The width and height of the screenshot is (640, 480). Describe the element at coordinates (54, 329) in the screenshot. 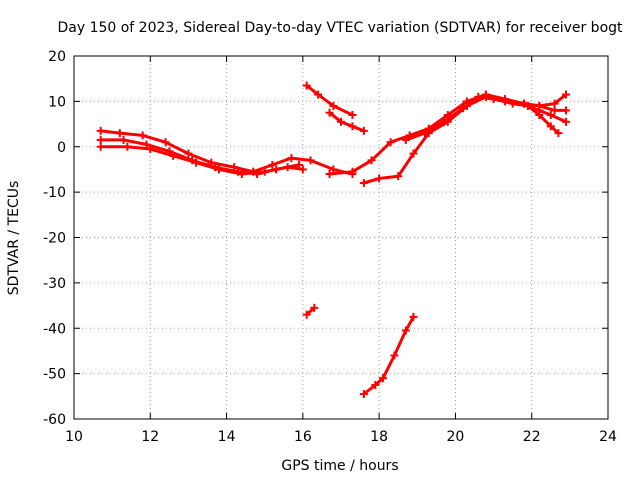

I see `y-tick-label: -40` at that location.